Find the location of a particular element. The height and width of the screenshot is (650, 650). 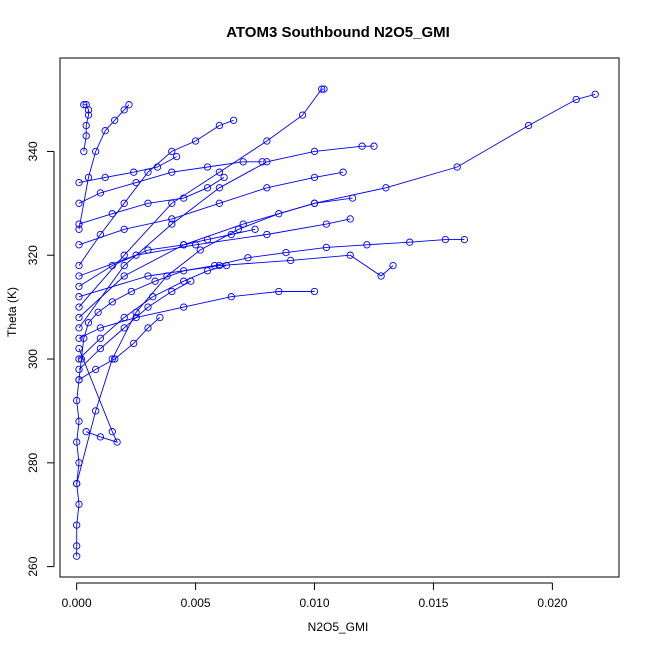

y-tick-label: 260 is located at coordinates (33, 566).